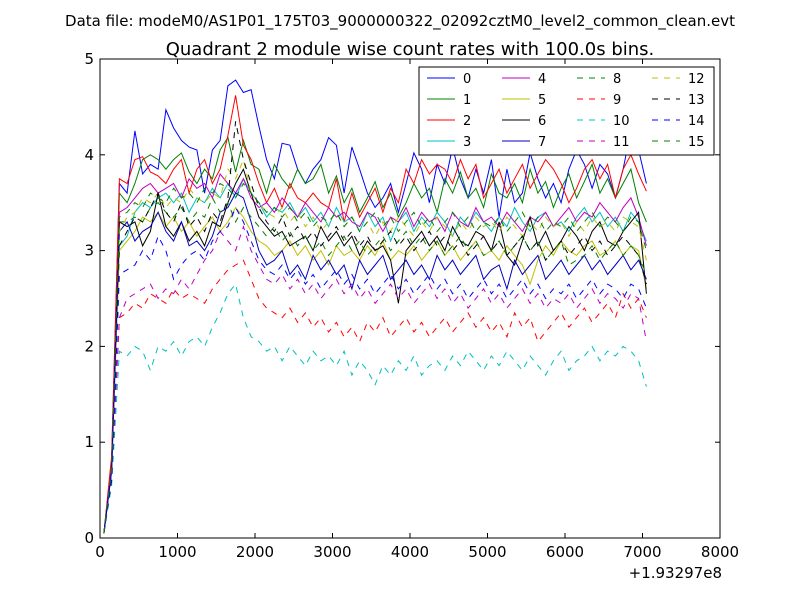 This screenshot has height=600, width=800. Describe the element at coordinates (89, 346) in the screenshot. I see `y-tick-label: 2` at that location.